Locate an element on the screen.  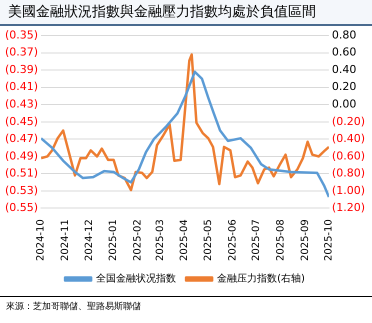
x-tick-label: 2025-04 is located at coordinates (184, 240).